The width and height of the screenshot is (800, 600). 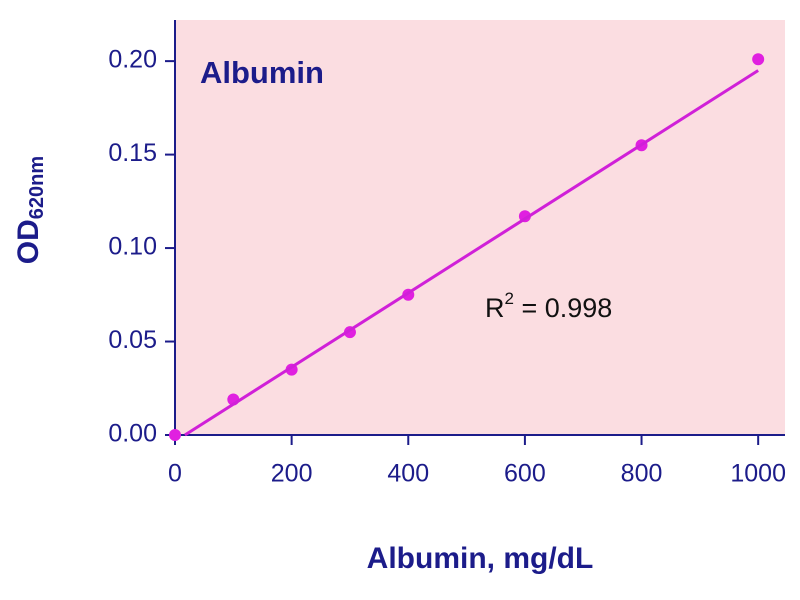 What do you see at coordinates (292, 474) in the screenshot?
I see `x-tick-label: 200` at bounding box center [292, 474].